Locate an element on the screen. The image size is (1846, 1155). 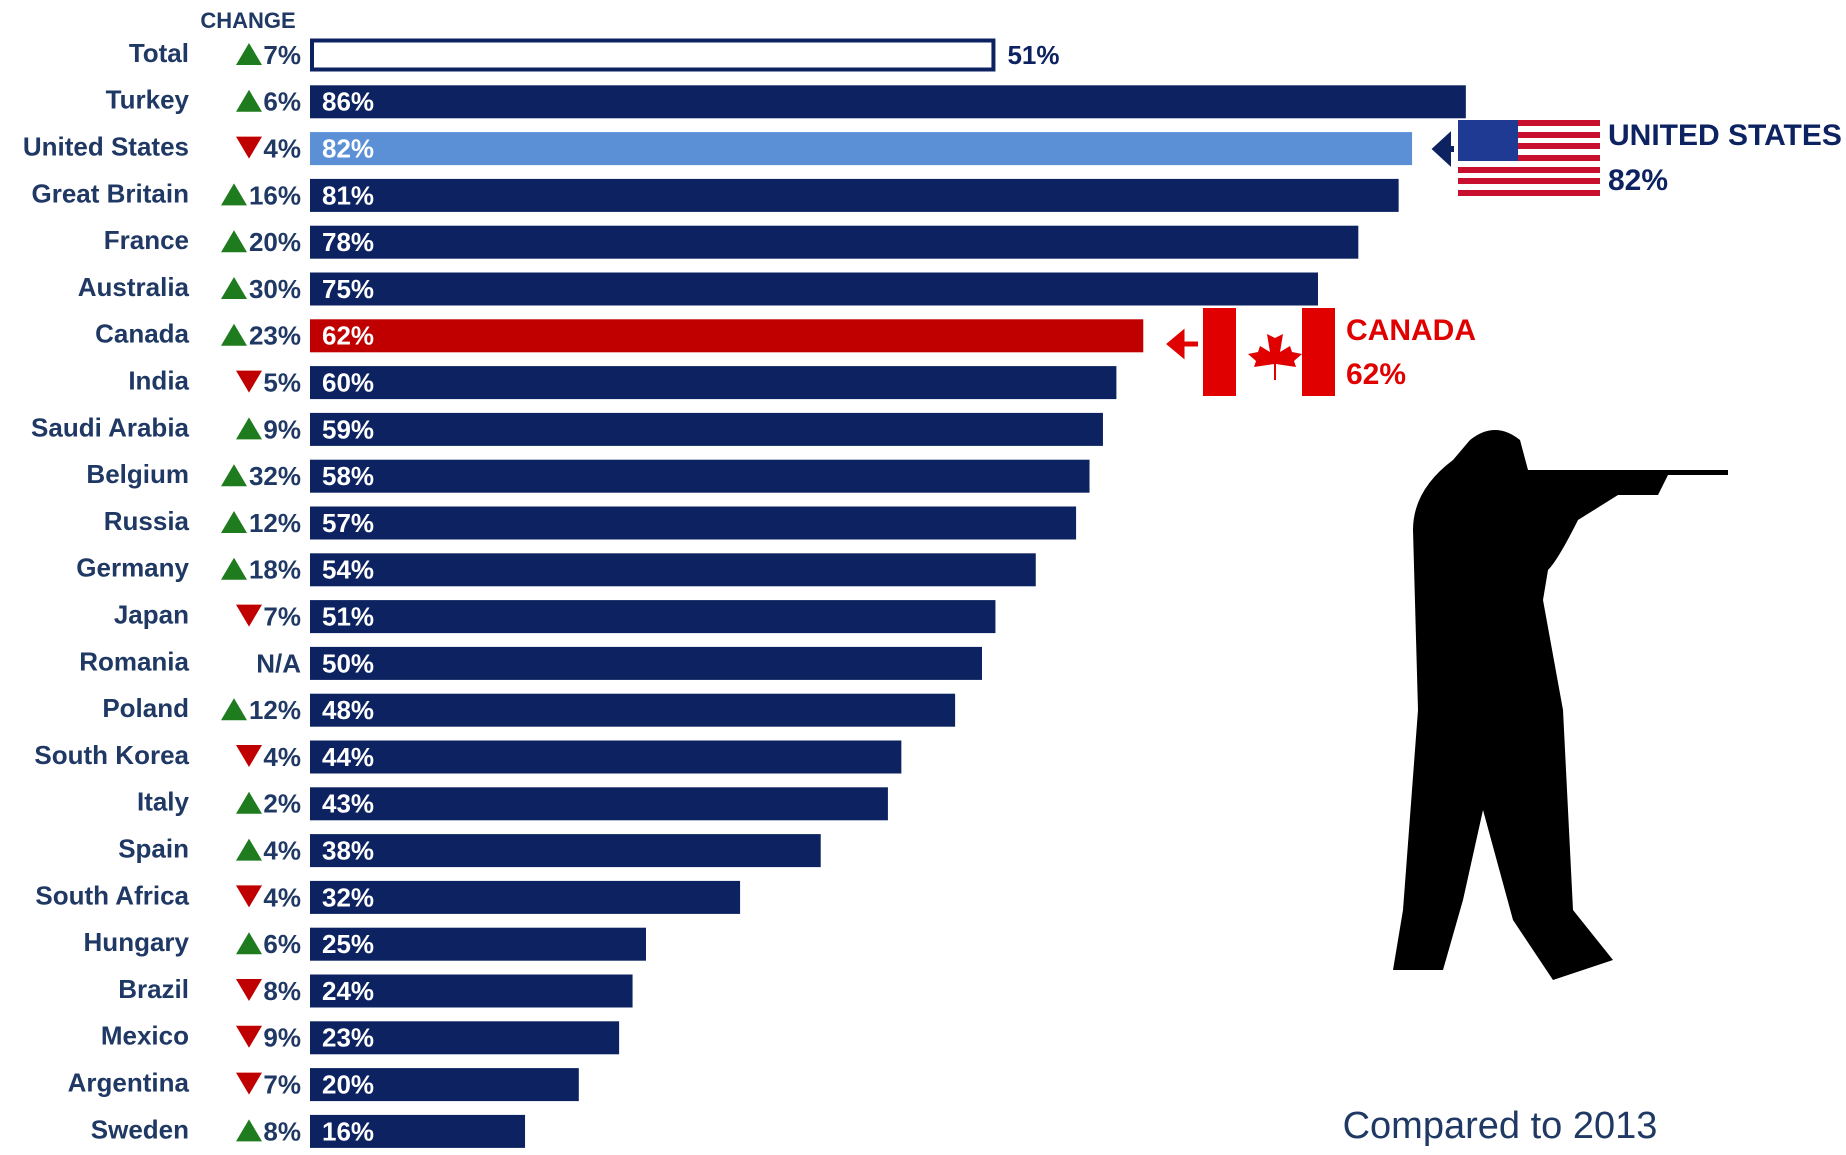
change-label: 12% is located at coordinates (275, 710).